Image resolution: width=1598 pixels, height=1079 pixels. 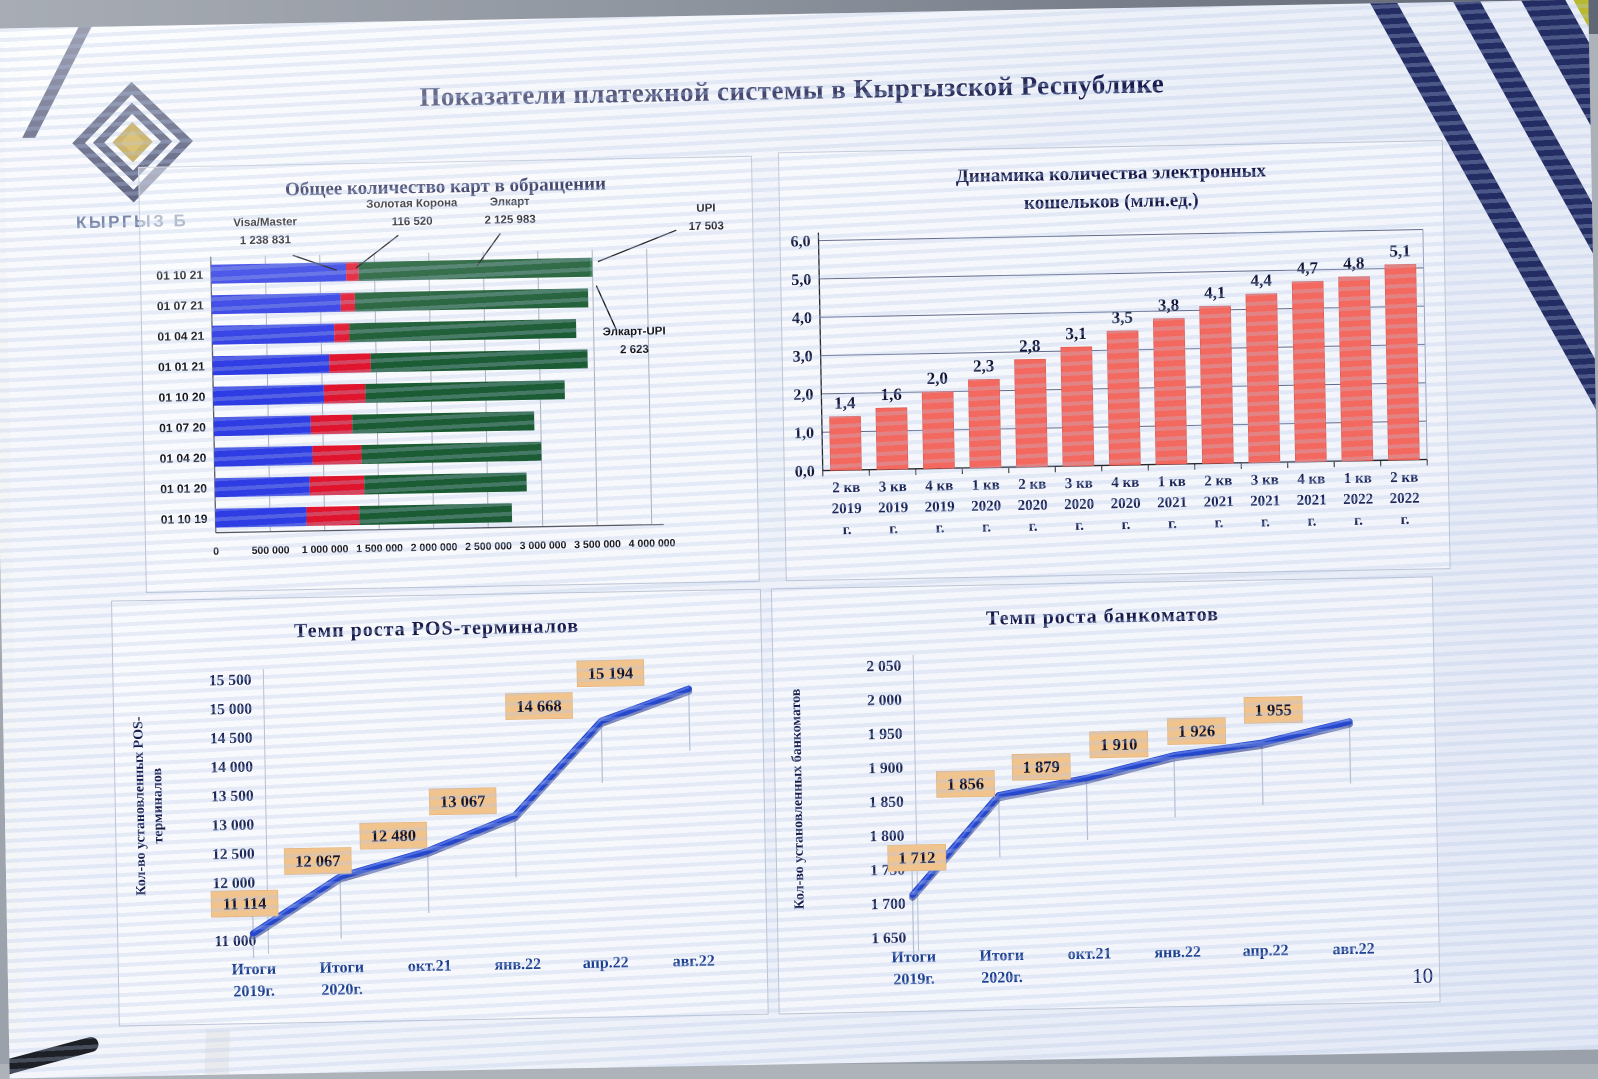 I want to click on x-category-label: 2021, so click(x=1219, y=502).